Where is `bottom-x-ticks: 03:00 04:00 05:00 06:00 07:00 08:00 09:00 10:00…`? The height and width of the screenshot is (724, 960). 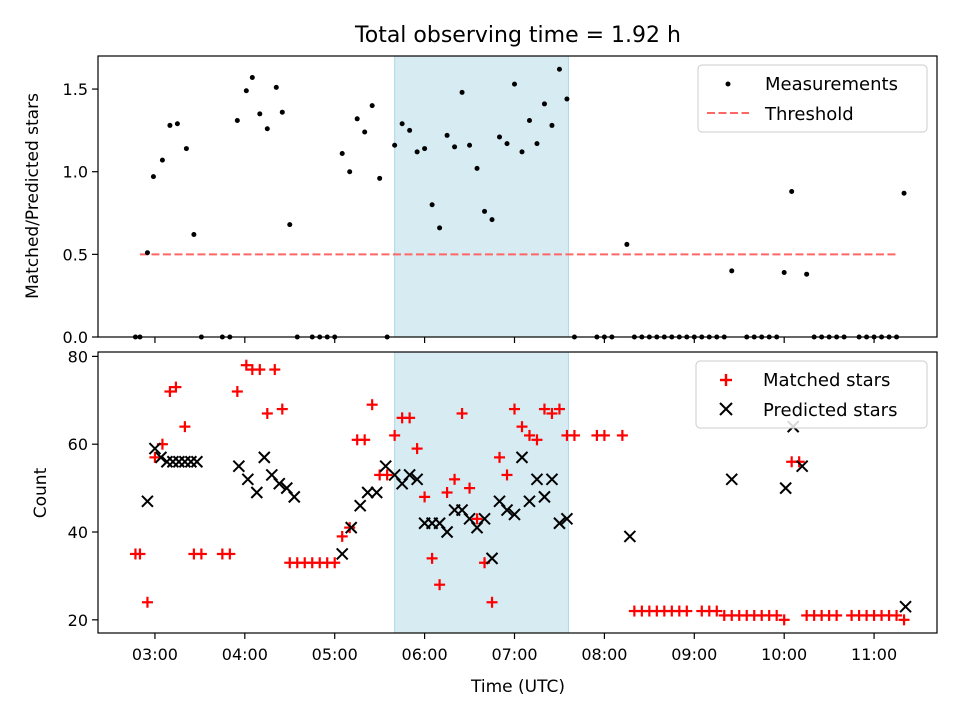
bottom-x-ticks: 03:00 04:00 05:00 06:00 07:00 08:00 09:00 10:00… is located at coordinates (514, 648).